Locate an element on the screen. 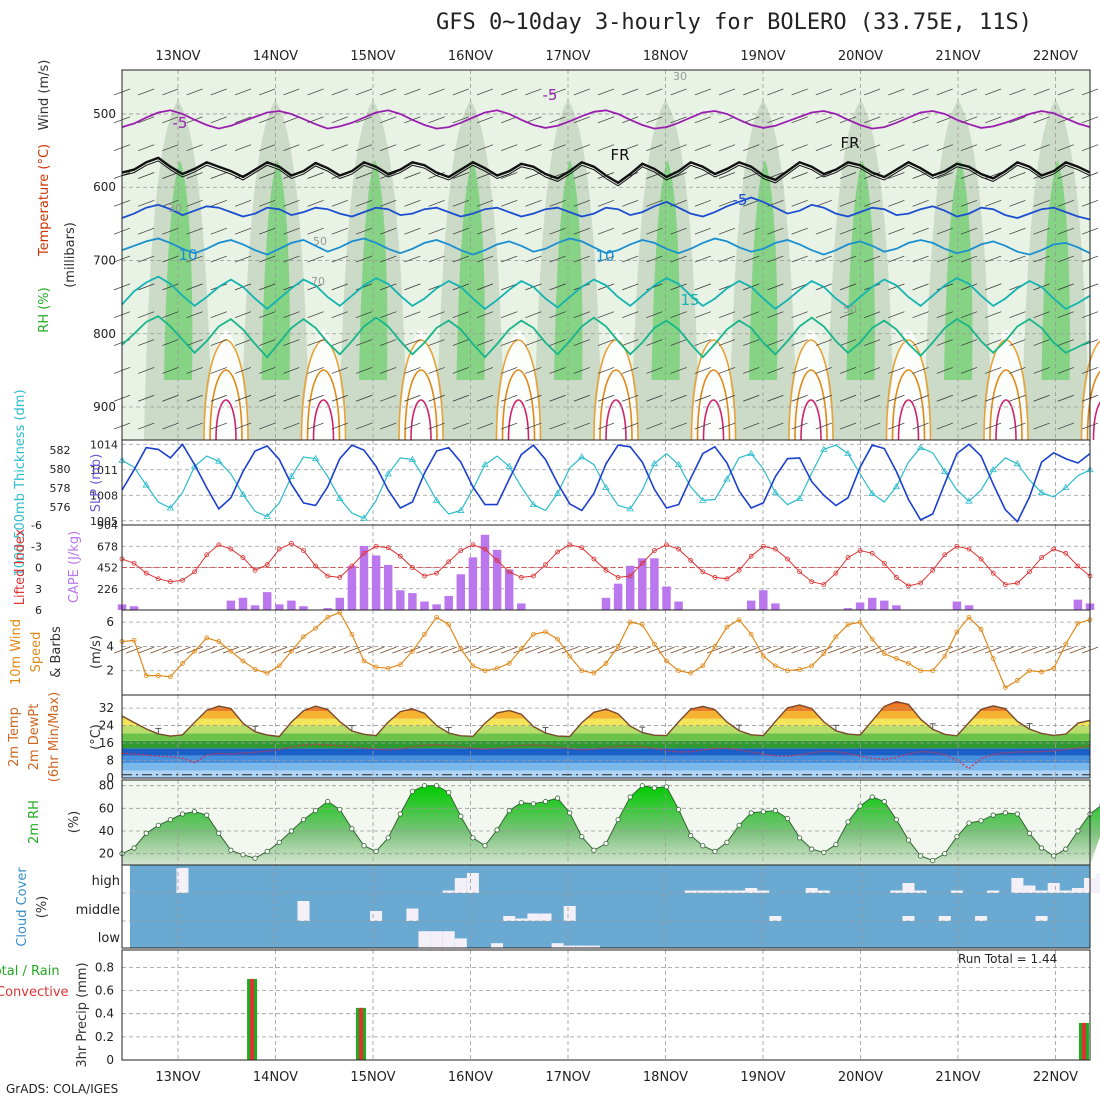 This screenshot has width=1100, height=1100. precip-convective-bar is located at coordinates (252, 1019).